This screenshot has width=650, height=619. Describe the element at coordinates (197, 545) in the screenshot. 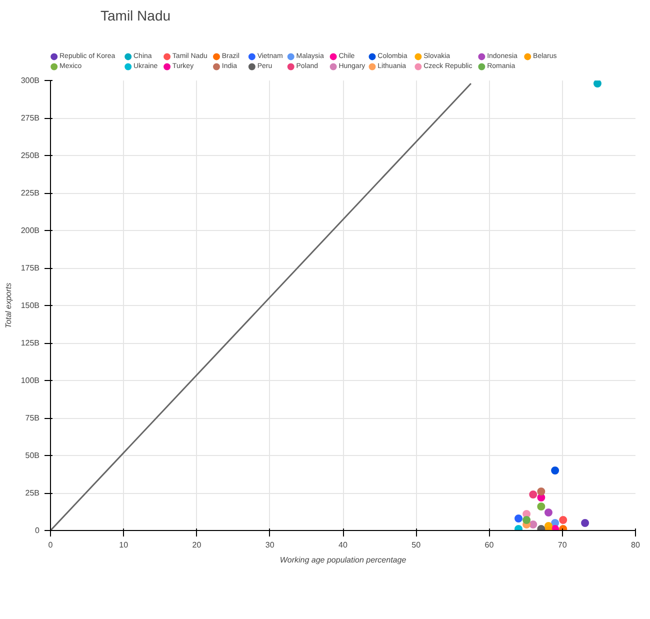

I see `x-tick-label: 20` at that location.